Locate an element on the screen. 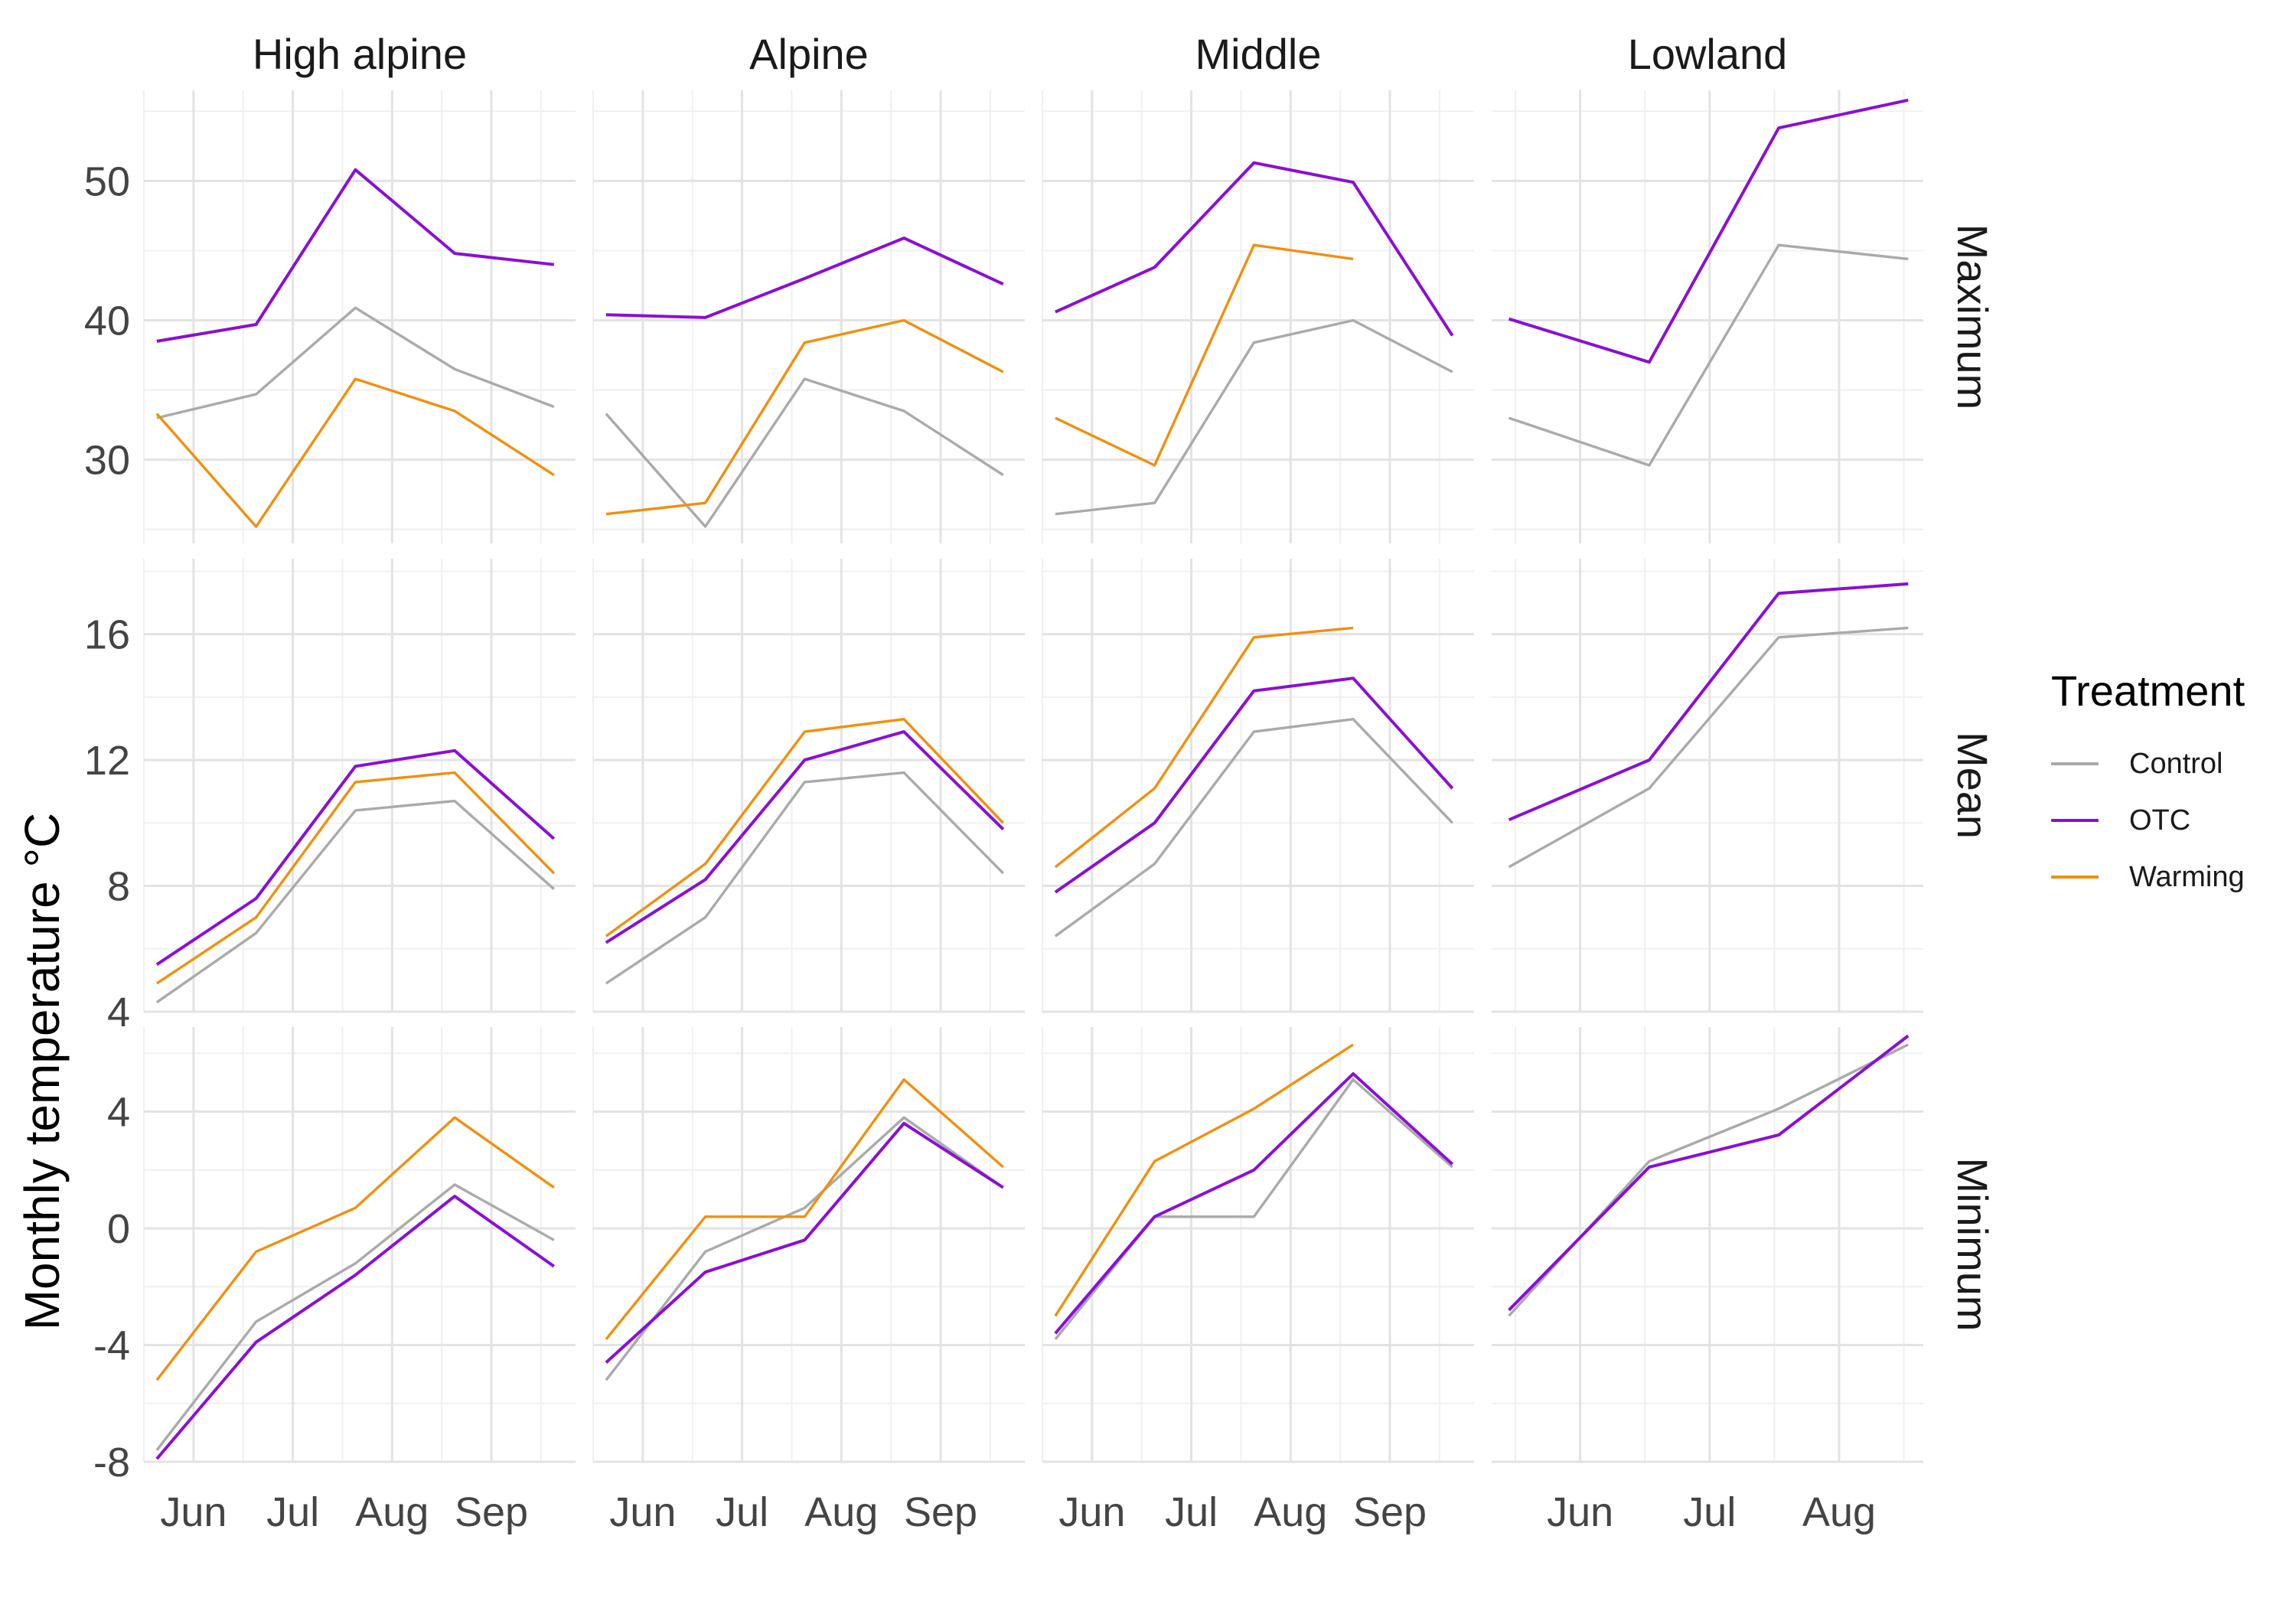 Image resolution: width=2296 pixels, height=1611 pixels. series-line-otc-lowland-mean is located at coordinates (1708, 702).